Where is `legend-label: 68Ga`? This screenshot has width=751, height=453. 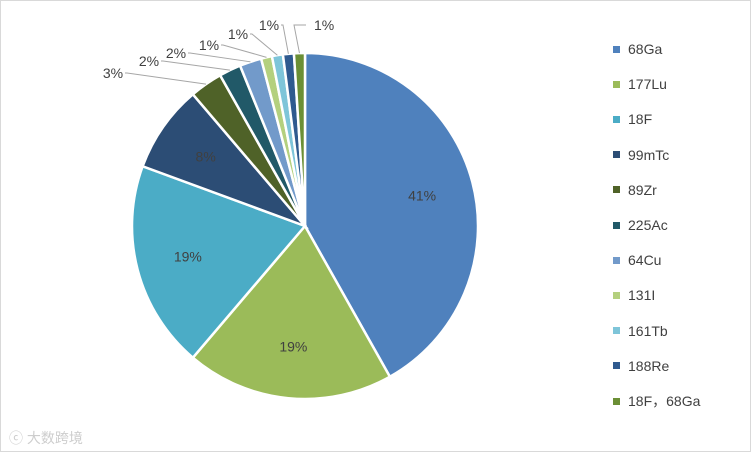 legend-label: 68Ga is located at coordinates (645, 49).